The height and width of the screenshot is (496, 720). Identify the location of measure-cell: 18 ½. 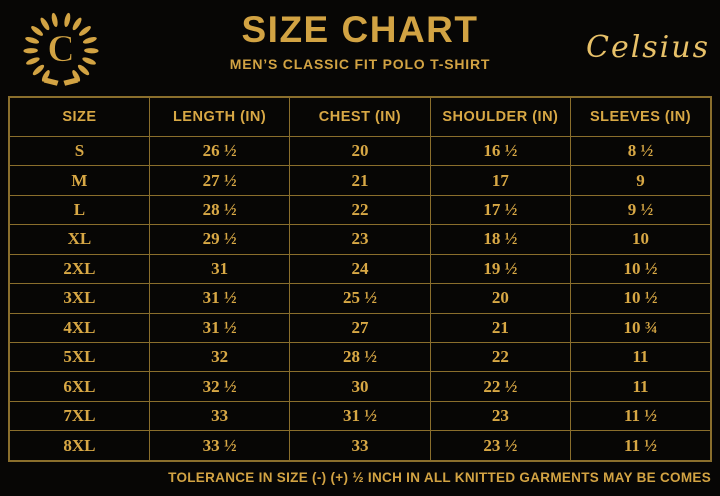
(500, 239).